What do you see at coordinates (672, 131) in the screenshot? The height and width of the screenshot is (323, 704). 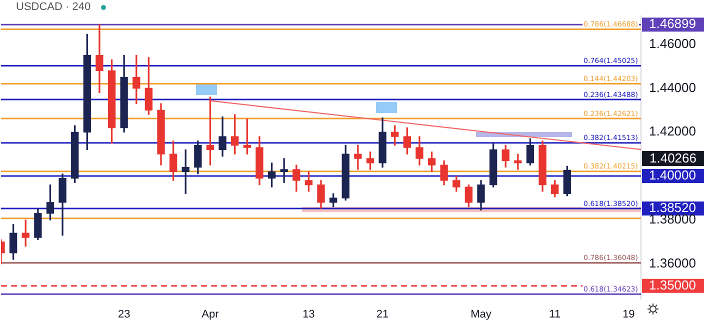 I see `y-tick-label: 1.42000` at bounding box center [672, 131].